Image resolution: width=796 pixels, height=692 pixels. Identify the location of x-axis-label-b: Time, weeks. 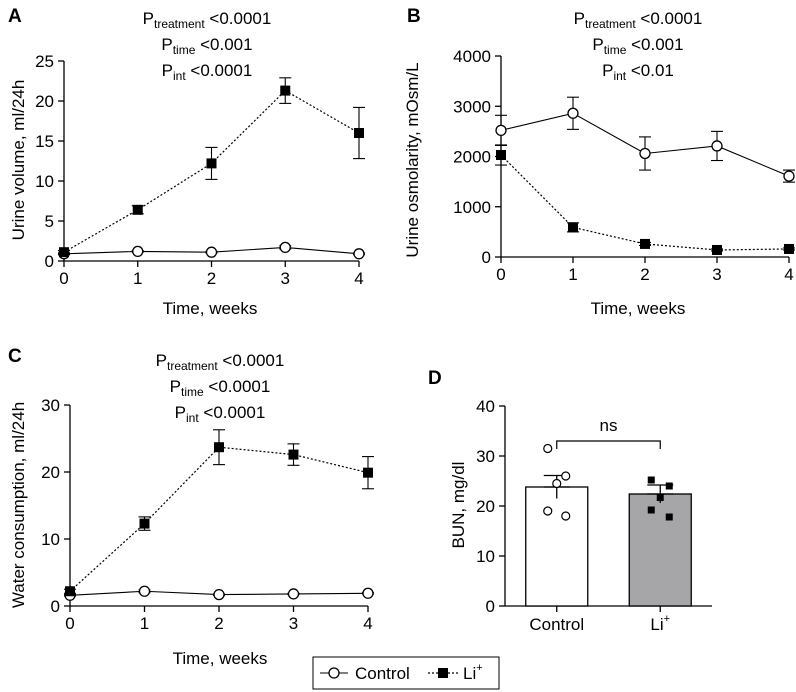
(638, 308).